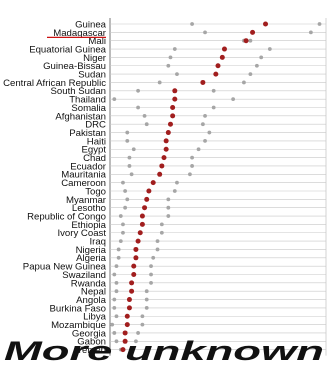 Image resolution: width=334 pixels, height=370 pixels. Describe the element at coordinates (88, 108) in the screenshot. I see `category-label: Somalia` at that location.